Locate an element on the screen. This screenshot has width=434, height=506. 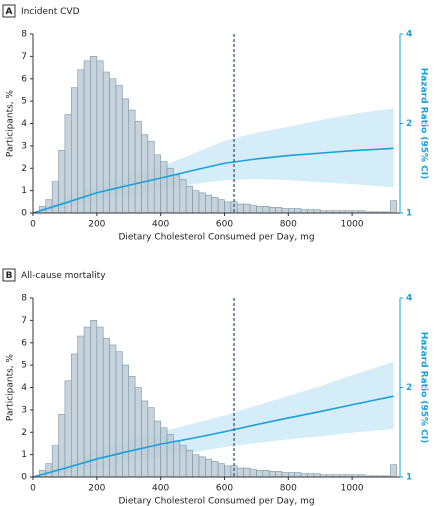
chart-title: Incident CVD is located at coordinates (50, 12).